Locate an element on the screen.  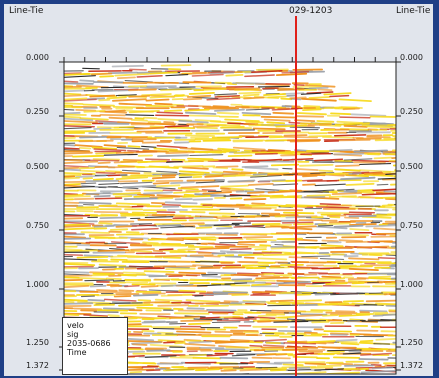
time-tick-label-right-5: 1.250 is located at coordinates (411, 342).